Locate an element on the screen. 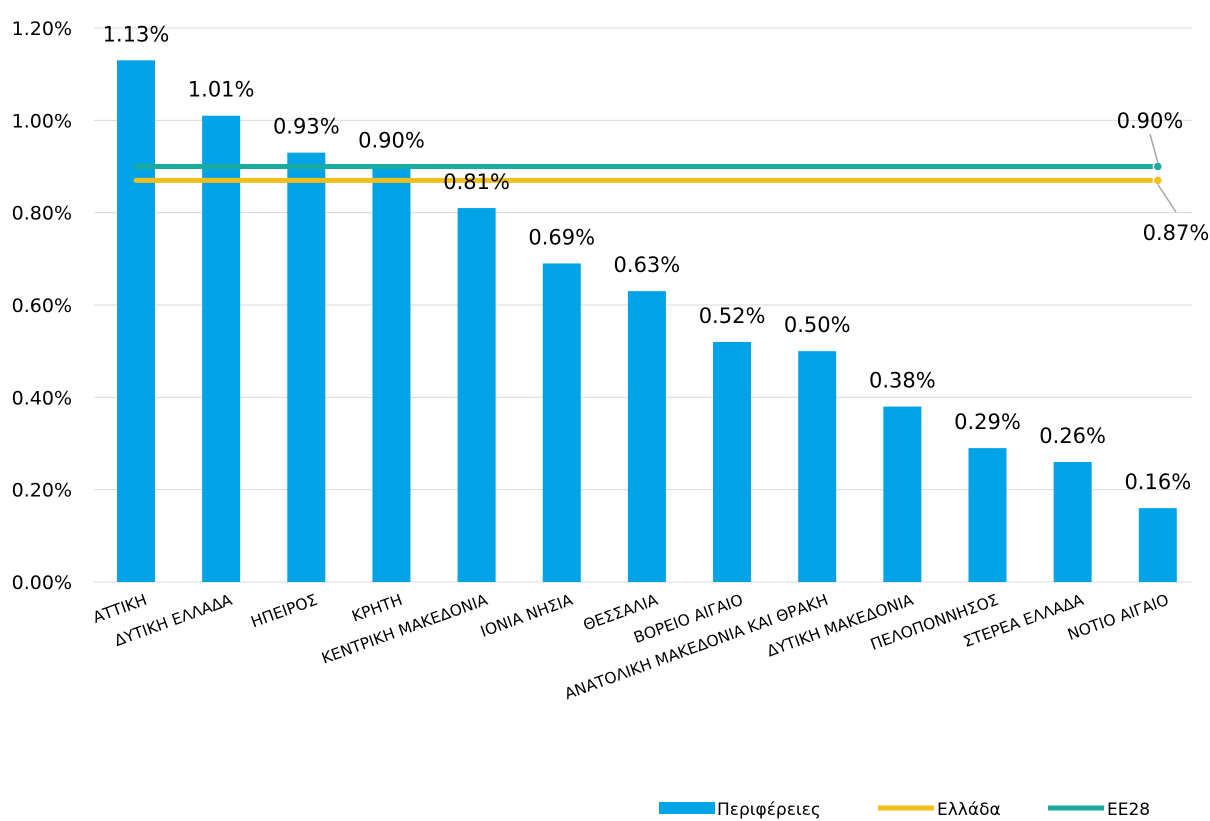 The image size is (1210, 821). y-tick-label: 0.40% is located at coordinates (42, 398).